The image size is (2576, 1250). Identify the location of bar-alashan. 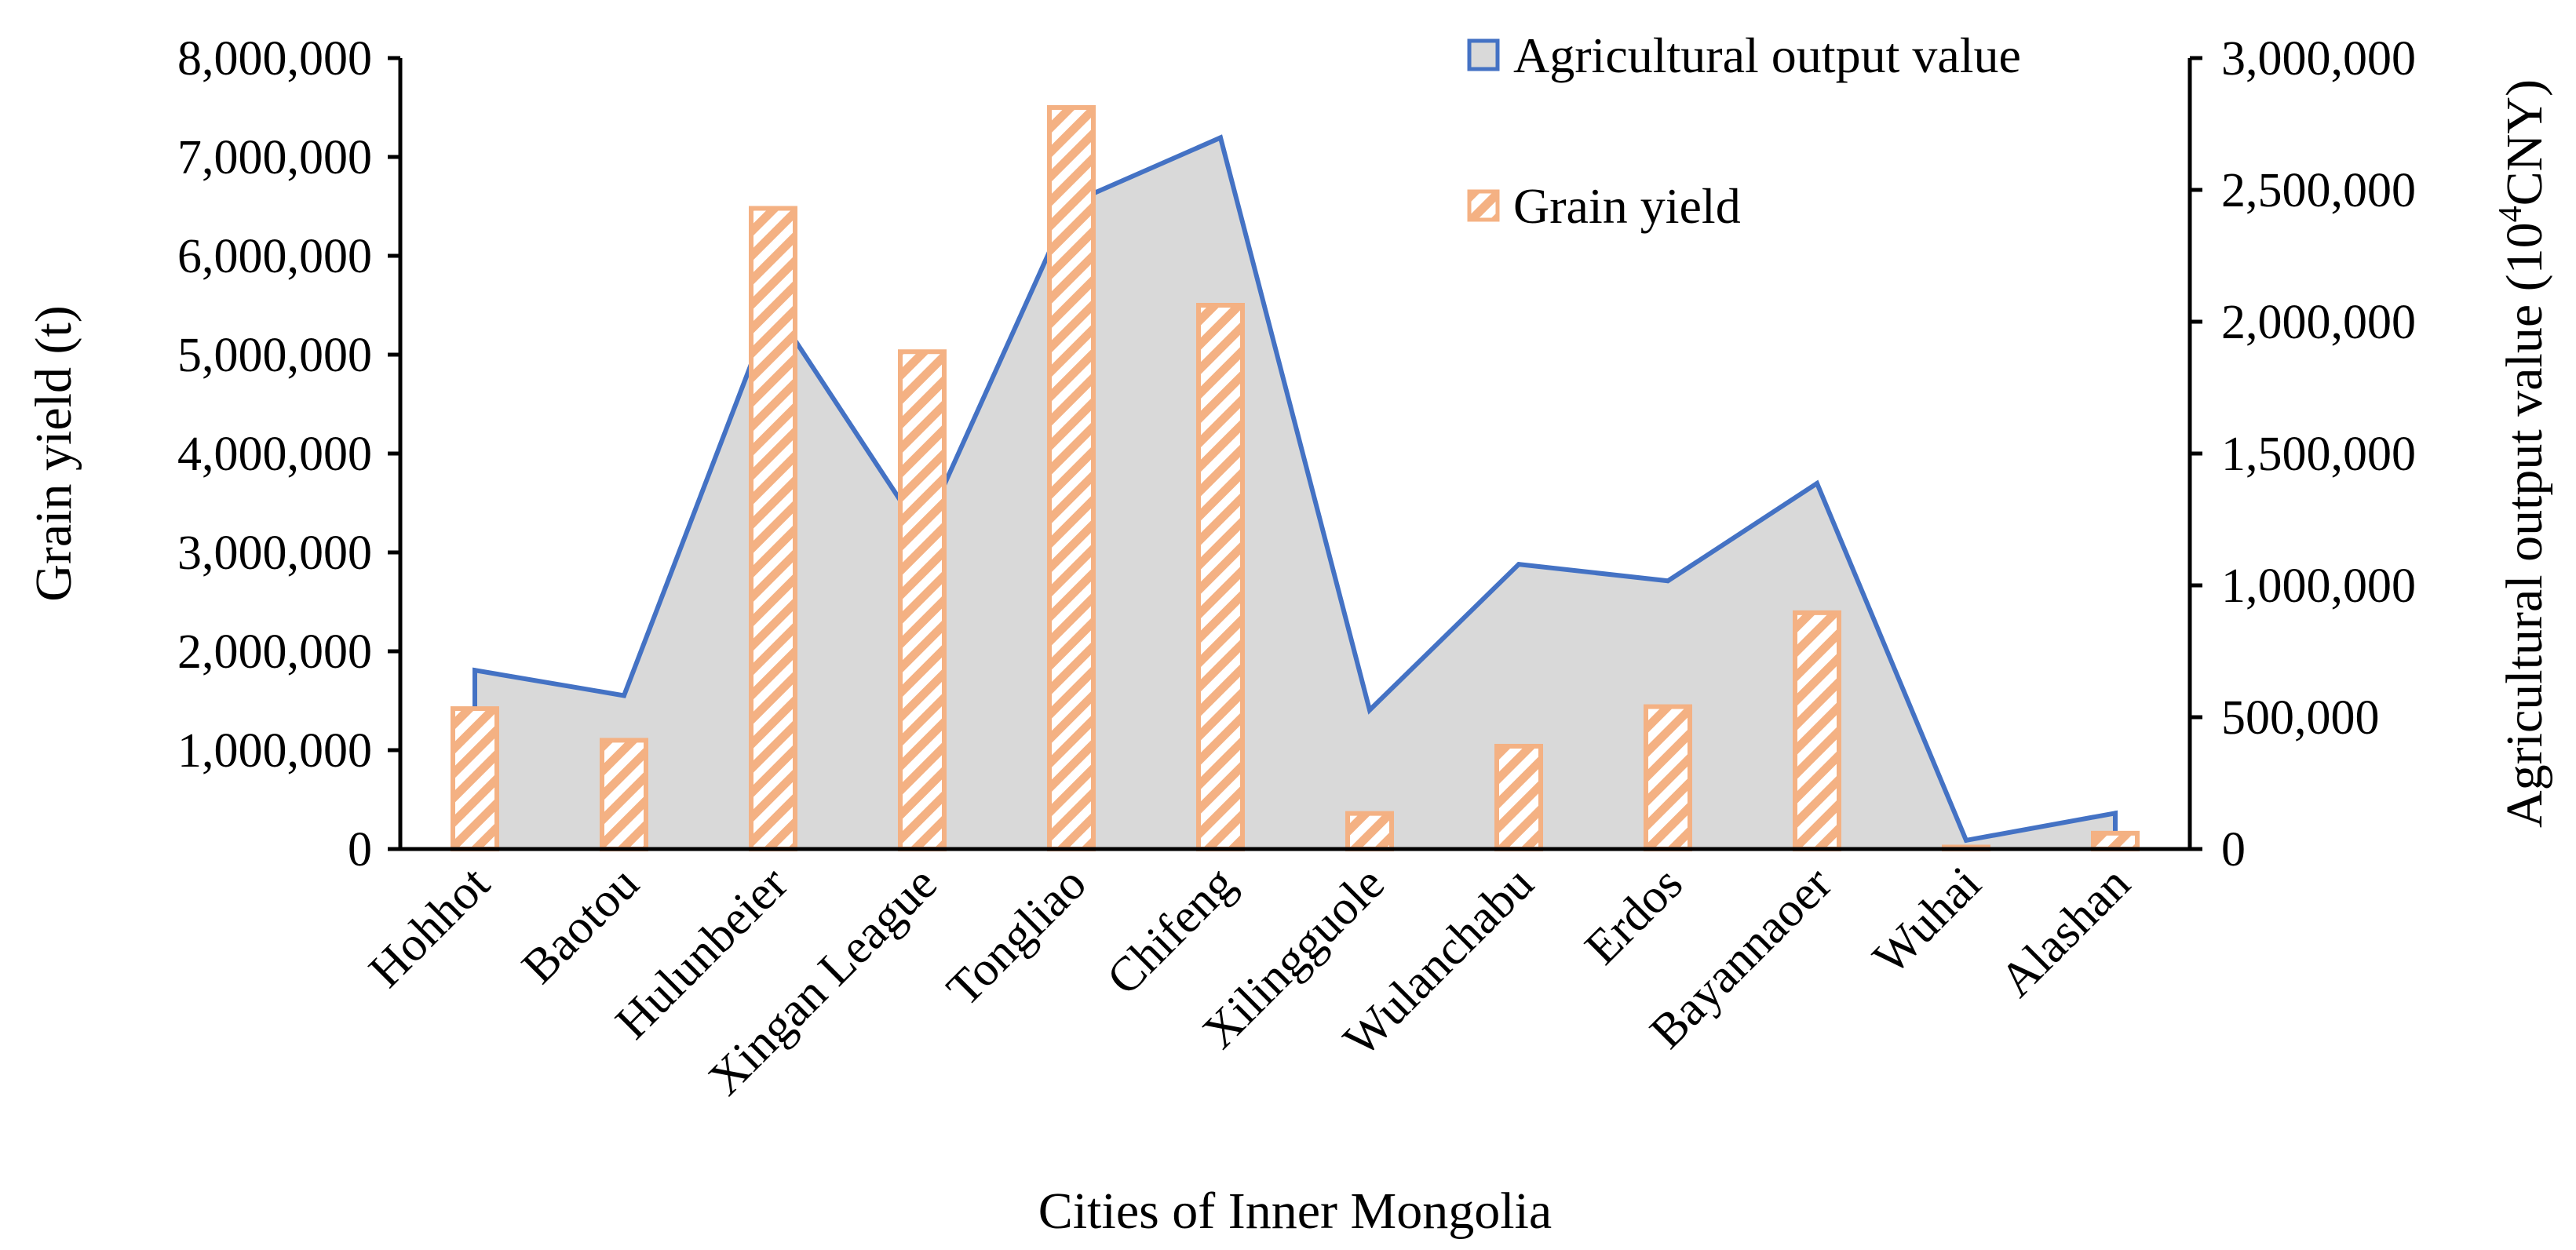
(2115, 840).